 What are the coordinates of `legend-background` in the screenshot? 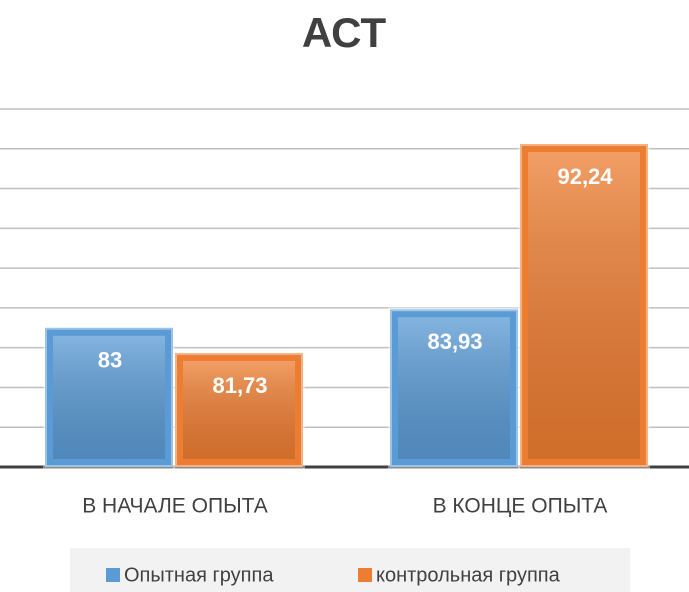 It's located at (350, 570).